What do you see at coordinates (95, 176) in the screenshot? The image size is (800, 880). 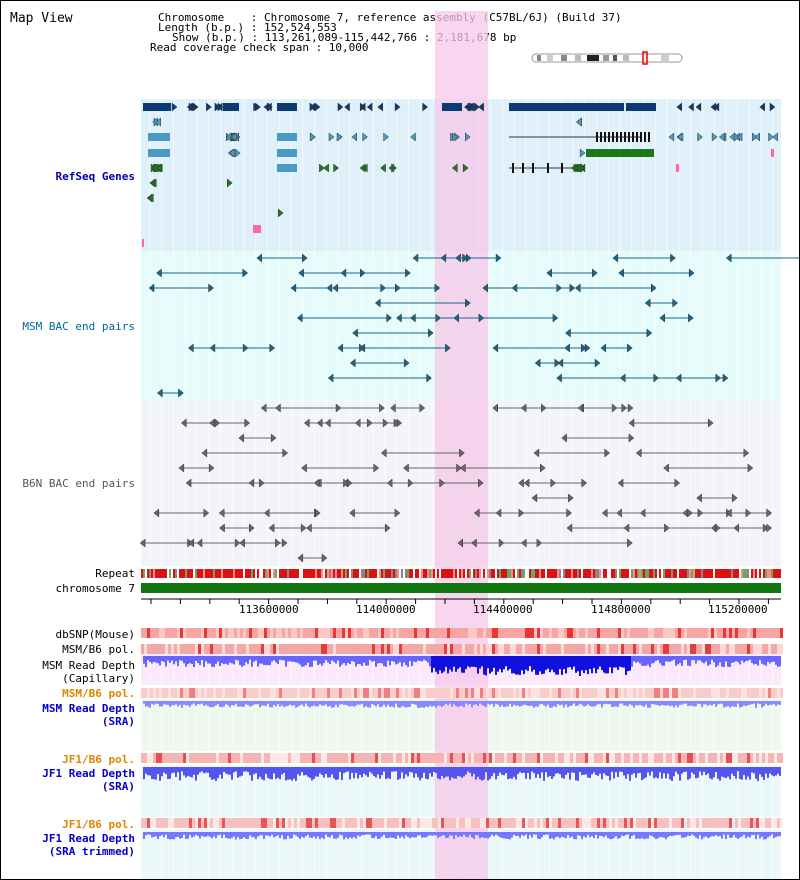 I see `track-label-refseq: RefSeq Genes` at bounding box center [95, 176].